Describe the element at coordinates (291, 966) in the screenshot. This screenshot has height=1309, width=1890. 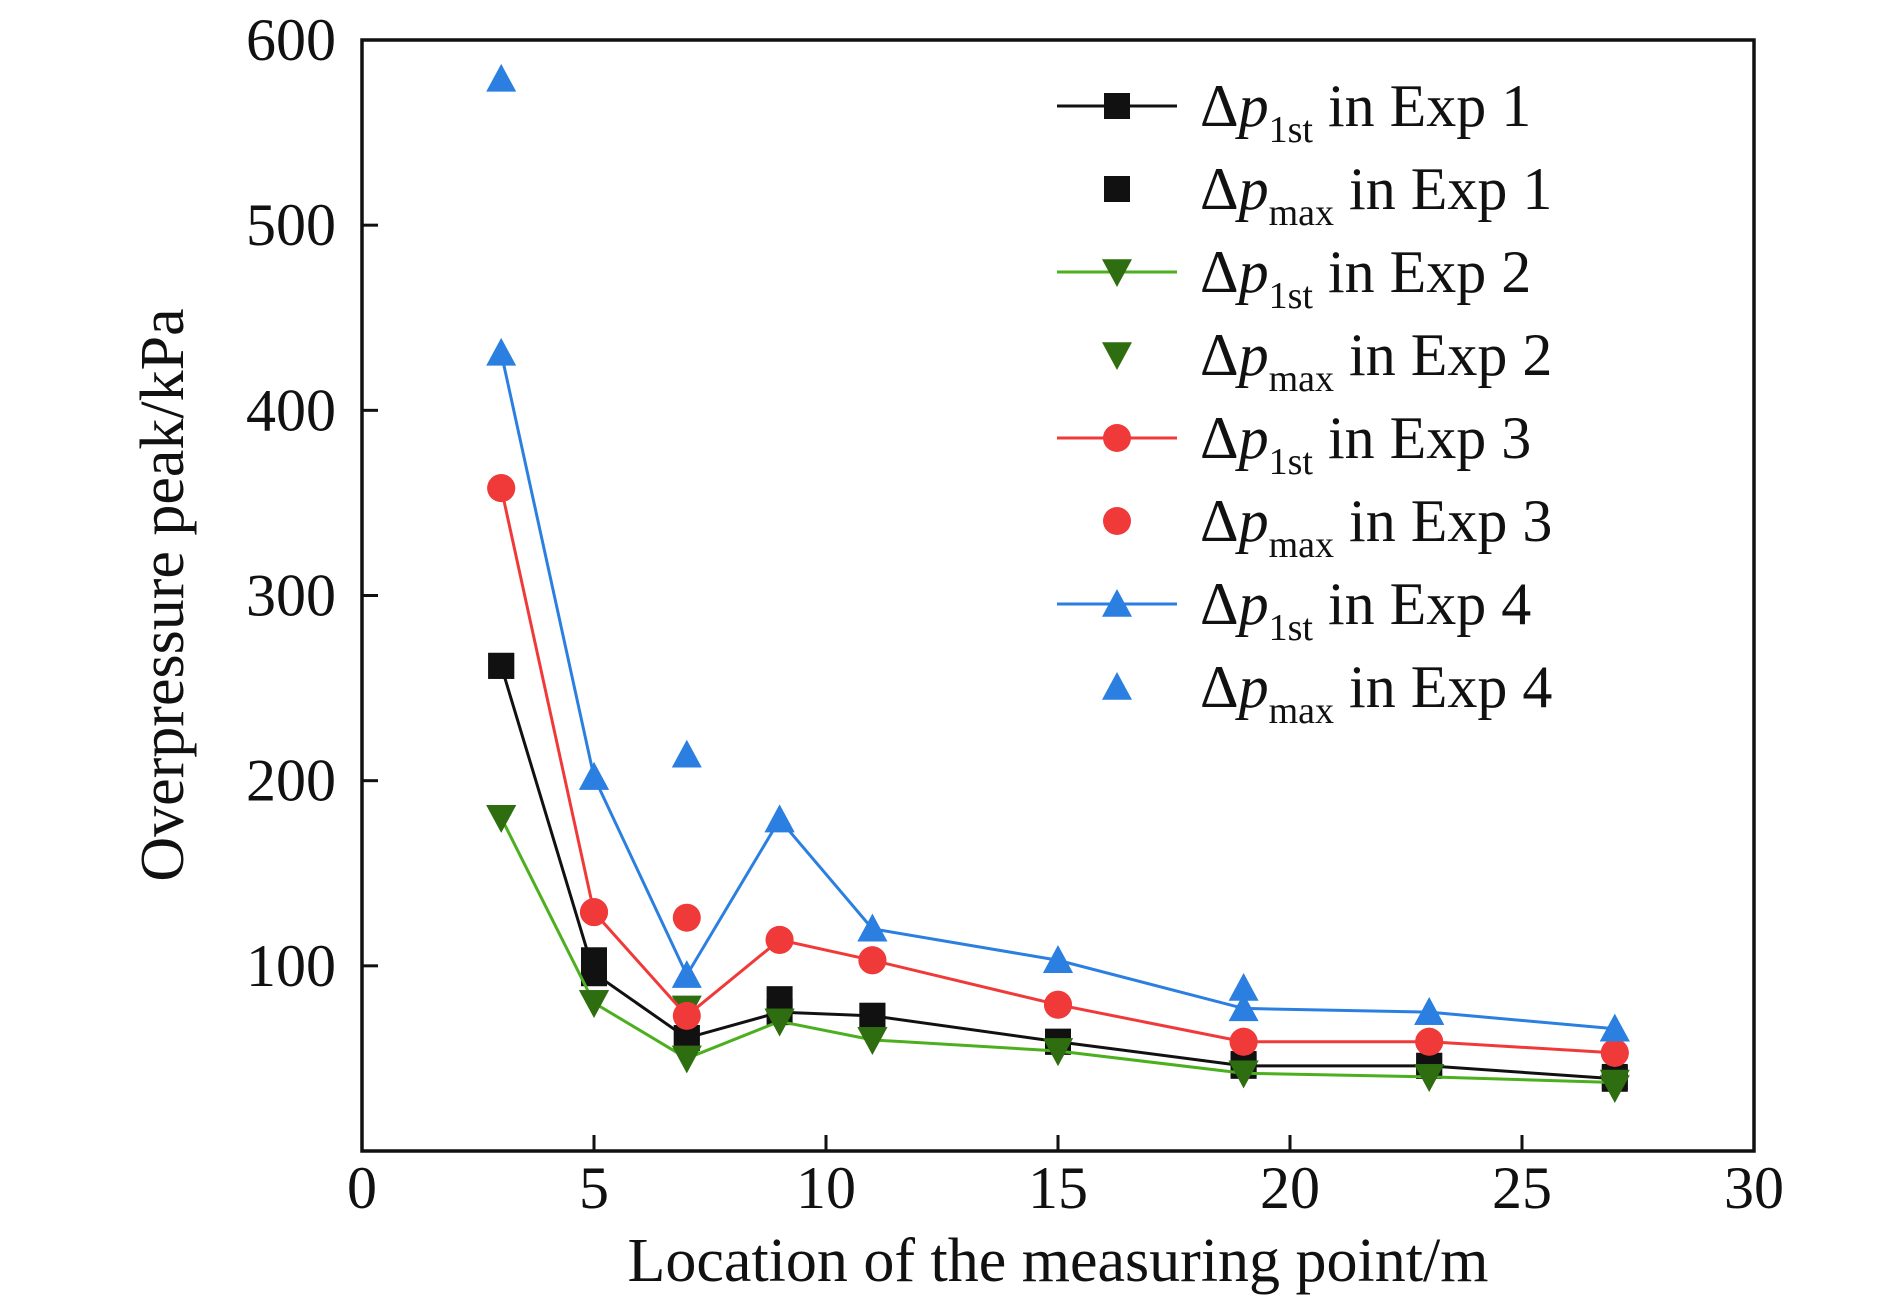
I see `y-tick-label: 100` at that location.